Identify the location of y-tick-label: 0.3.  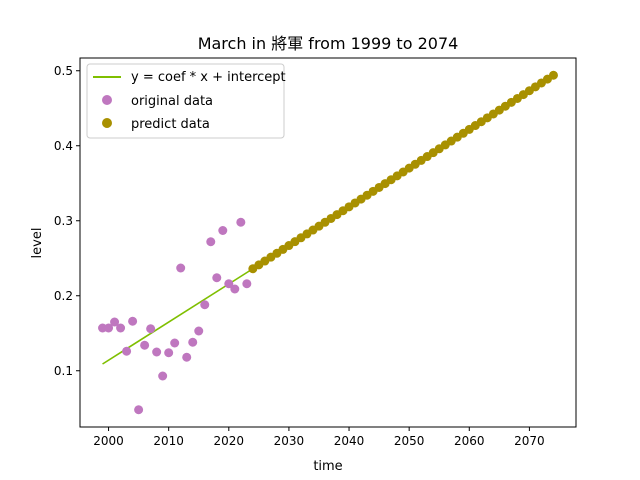
(63, 221).